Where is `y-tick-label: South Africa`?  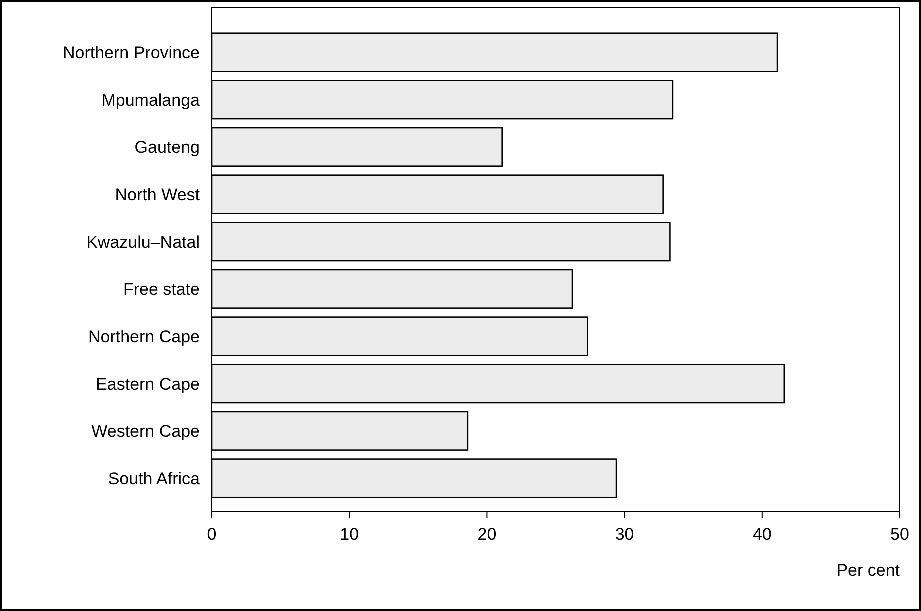 y-tick-label: South Africa is located at coordinates (154, 478).